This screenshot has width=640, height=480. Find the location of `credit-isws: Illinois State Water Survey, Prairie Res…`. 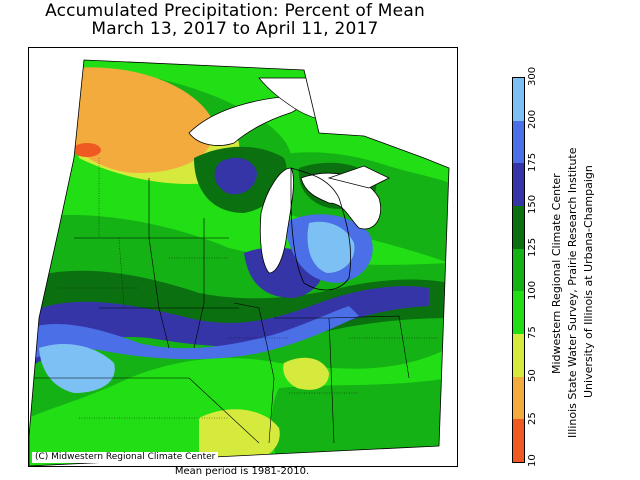

credit-isws: Illinois State Water Survey, Prairie Res… is located at coordinates (572, 292).